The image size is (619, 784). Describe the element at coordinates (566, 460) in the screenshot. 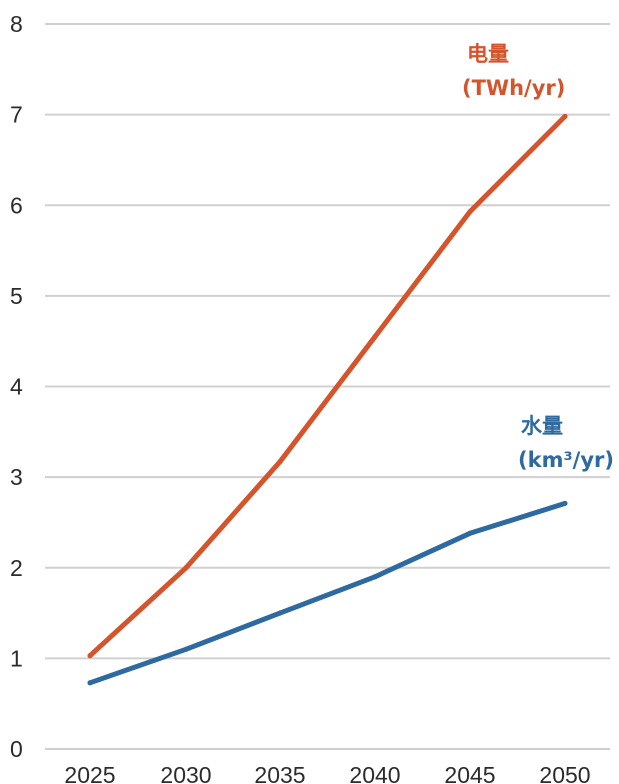

I see `series-label-water-line2: (km³/yr)` at that location.